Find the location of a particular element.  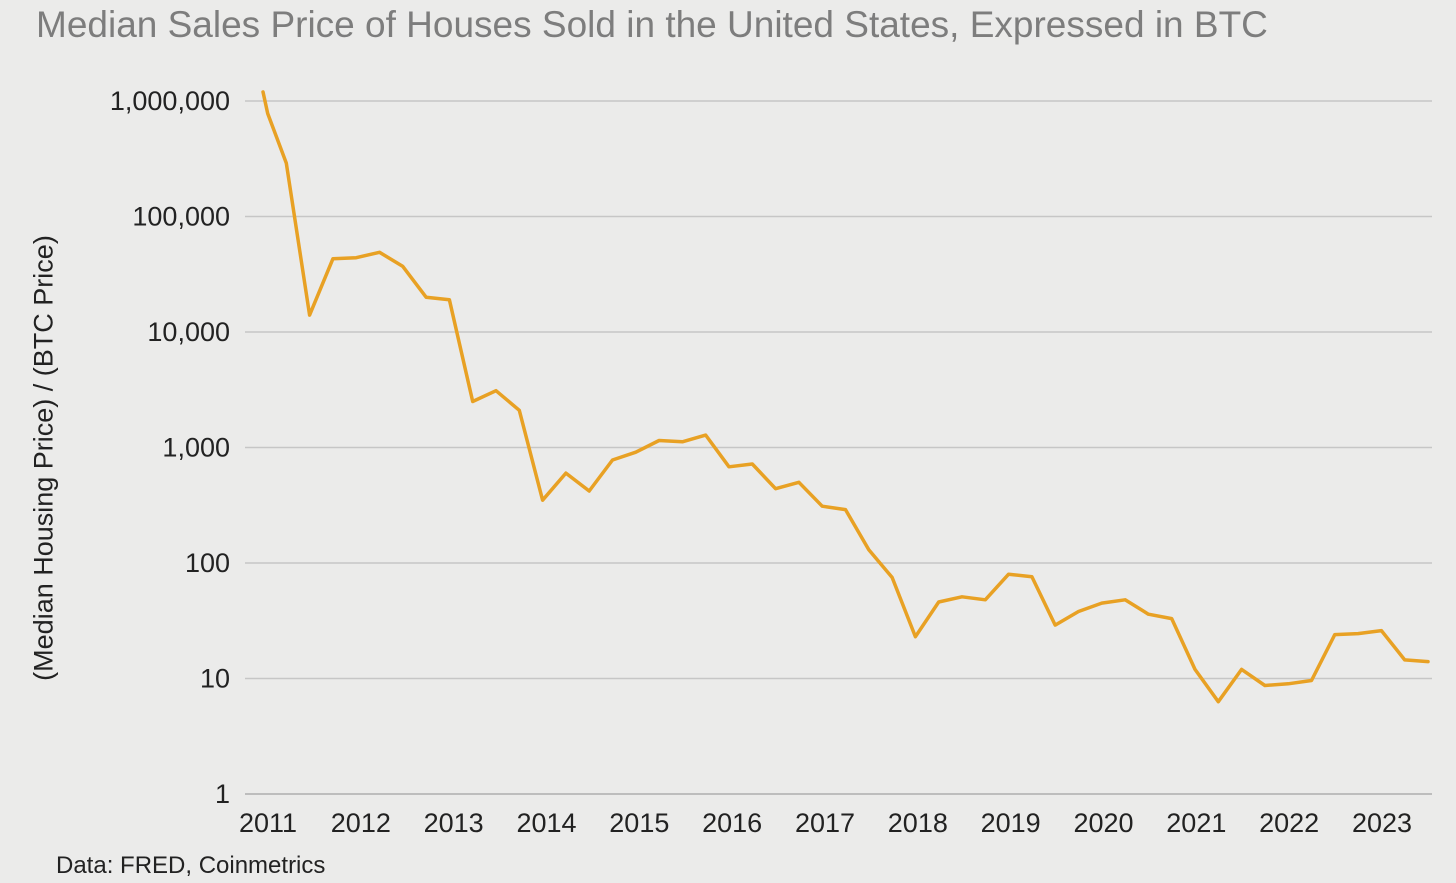

y-tick-label: 1 is located at coordinates (222, 794).